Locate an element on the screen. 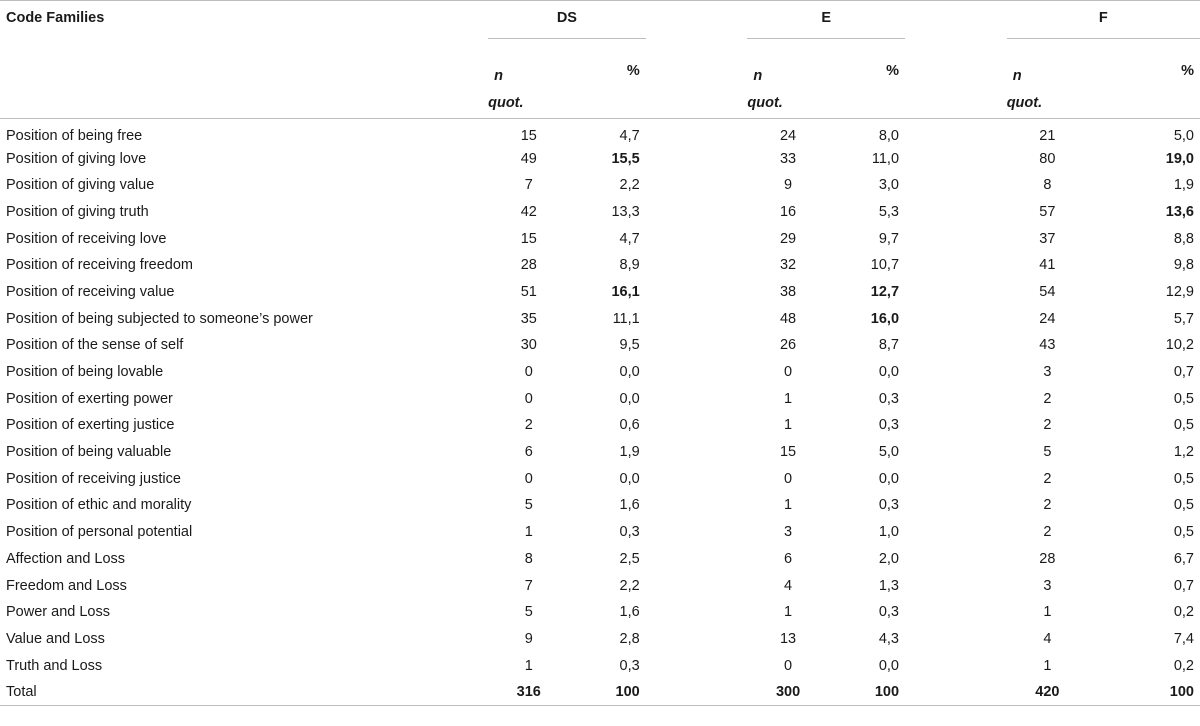 The image size is (1200, 726). row-label: Position of receiving value is located at coordinates (90, 291).